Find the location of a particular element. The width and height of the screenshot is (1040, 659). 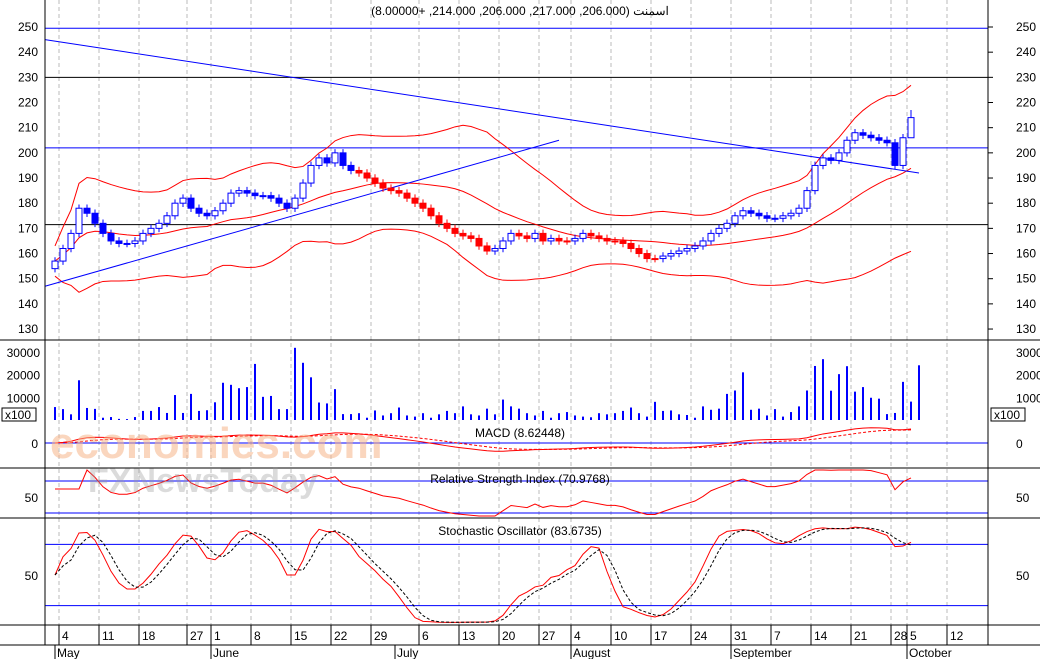

volume-tick-right: 20000 is located at coordinates (1028, 376).